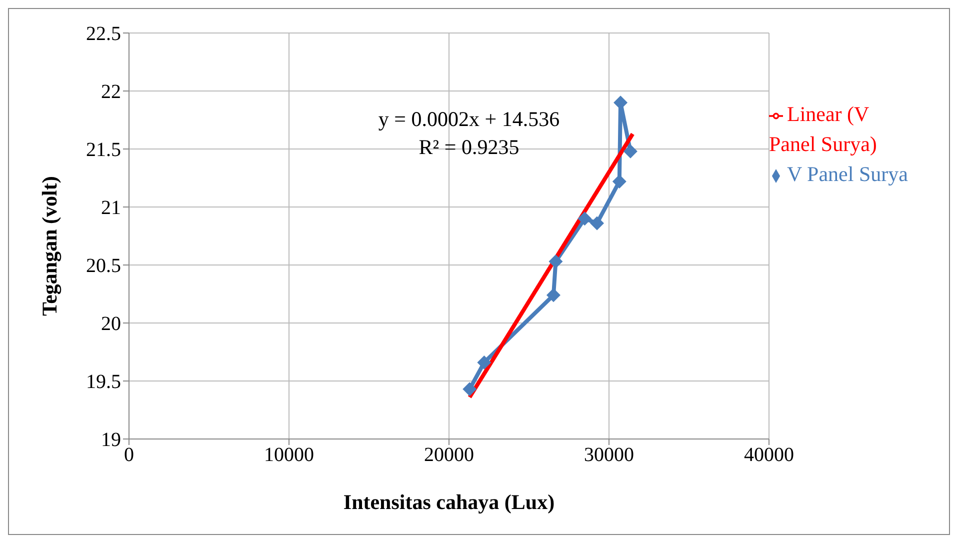  Describe the element at coordinates (111, 92) in the screenshot. I see `y-tick-label: 22` at that location.